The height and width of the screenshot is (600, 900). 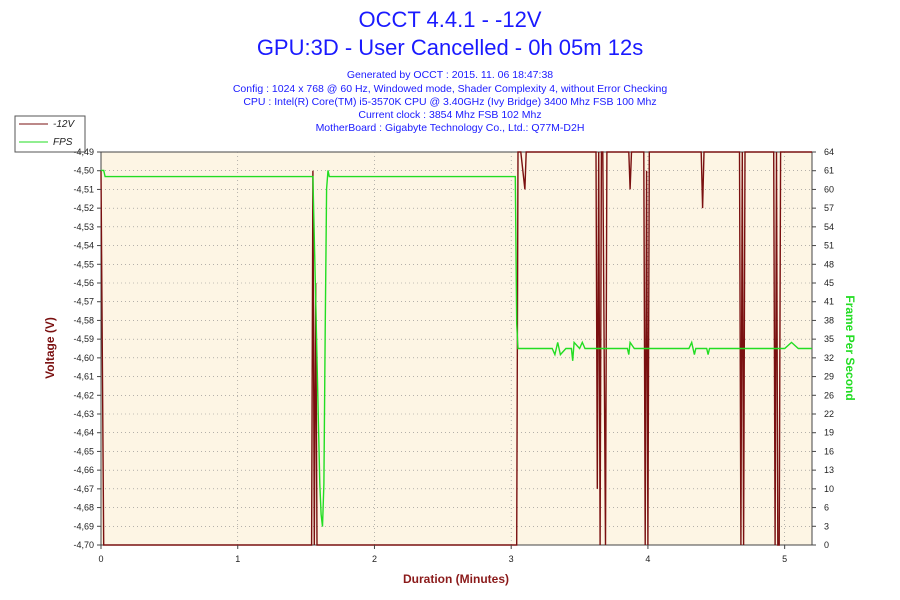 I want to click on y-right-tick-label: 19, so click(x=829, y=433).